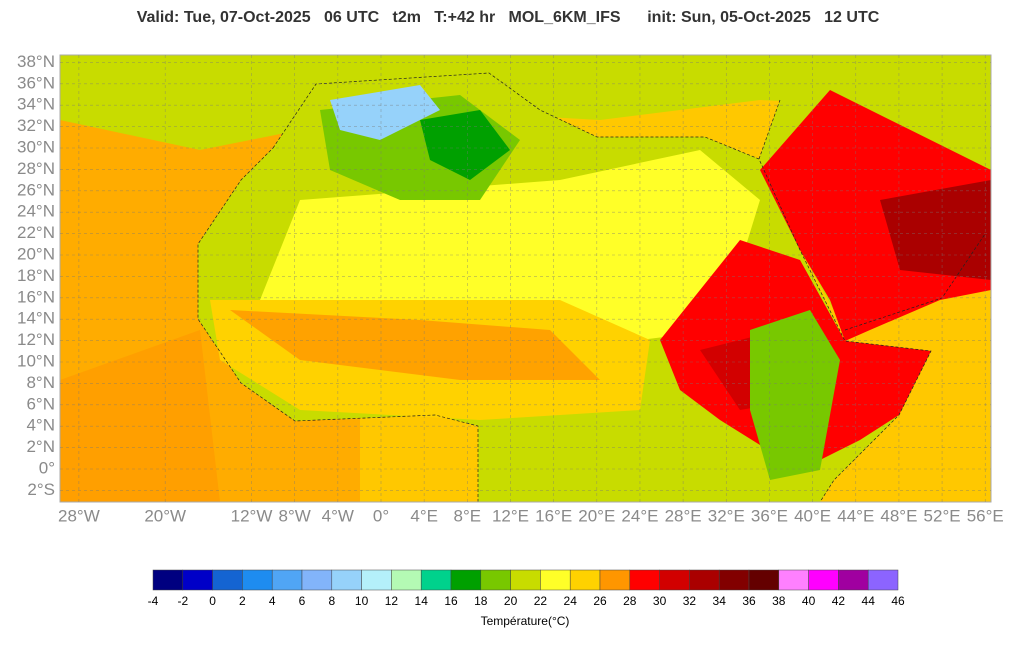 The height and width of the screenshot is (646, 1011). I want to click on colorbar-tick-label: 8, so click(331, 601).